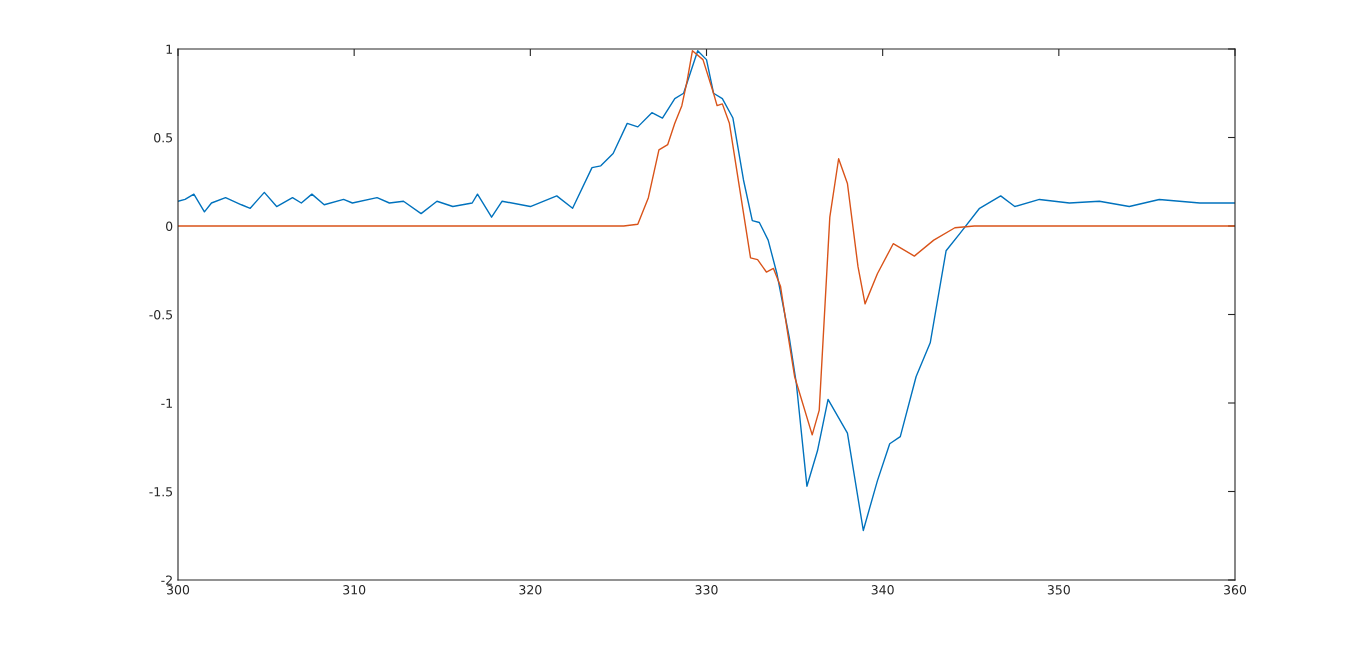 This screenshot has width=1366, height=652. Describe the element at coordinates (163, 137) in the screenshot. I see `y-tick-label: 0.5` at that location.